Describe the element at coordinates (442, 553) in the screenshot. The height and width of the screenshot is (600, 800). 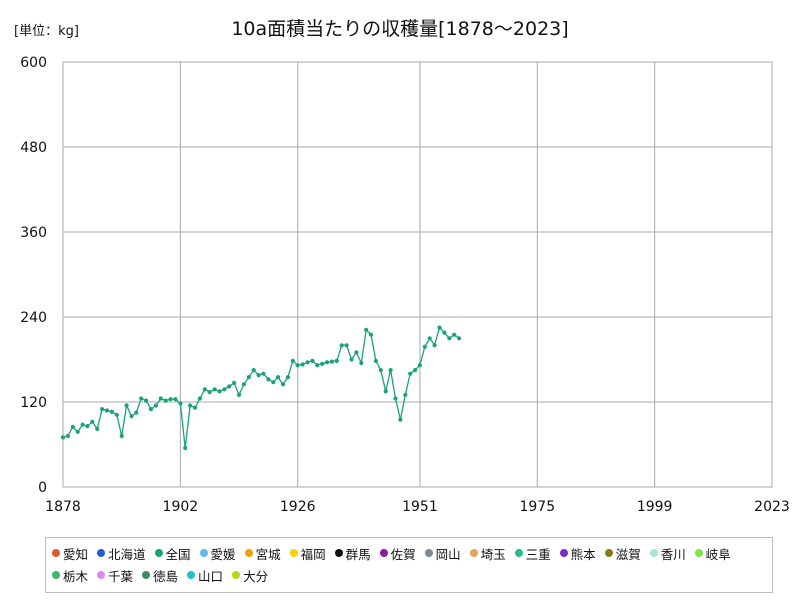
I see `legend-item: 岡山` at that location.